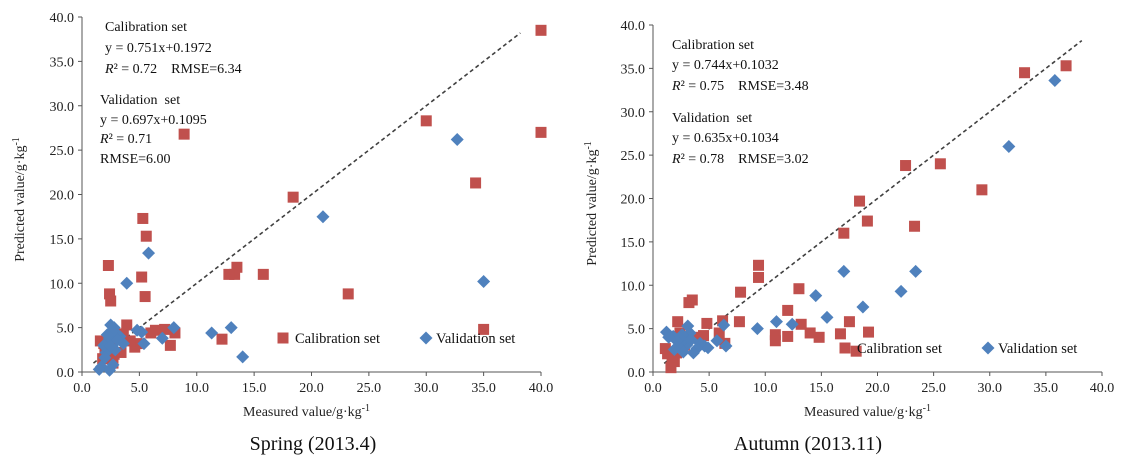  I want to click on regression-annotation: y = 0.697x+0.1095, so click(153, 120).